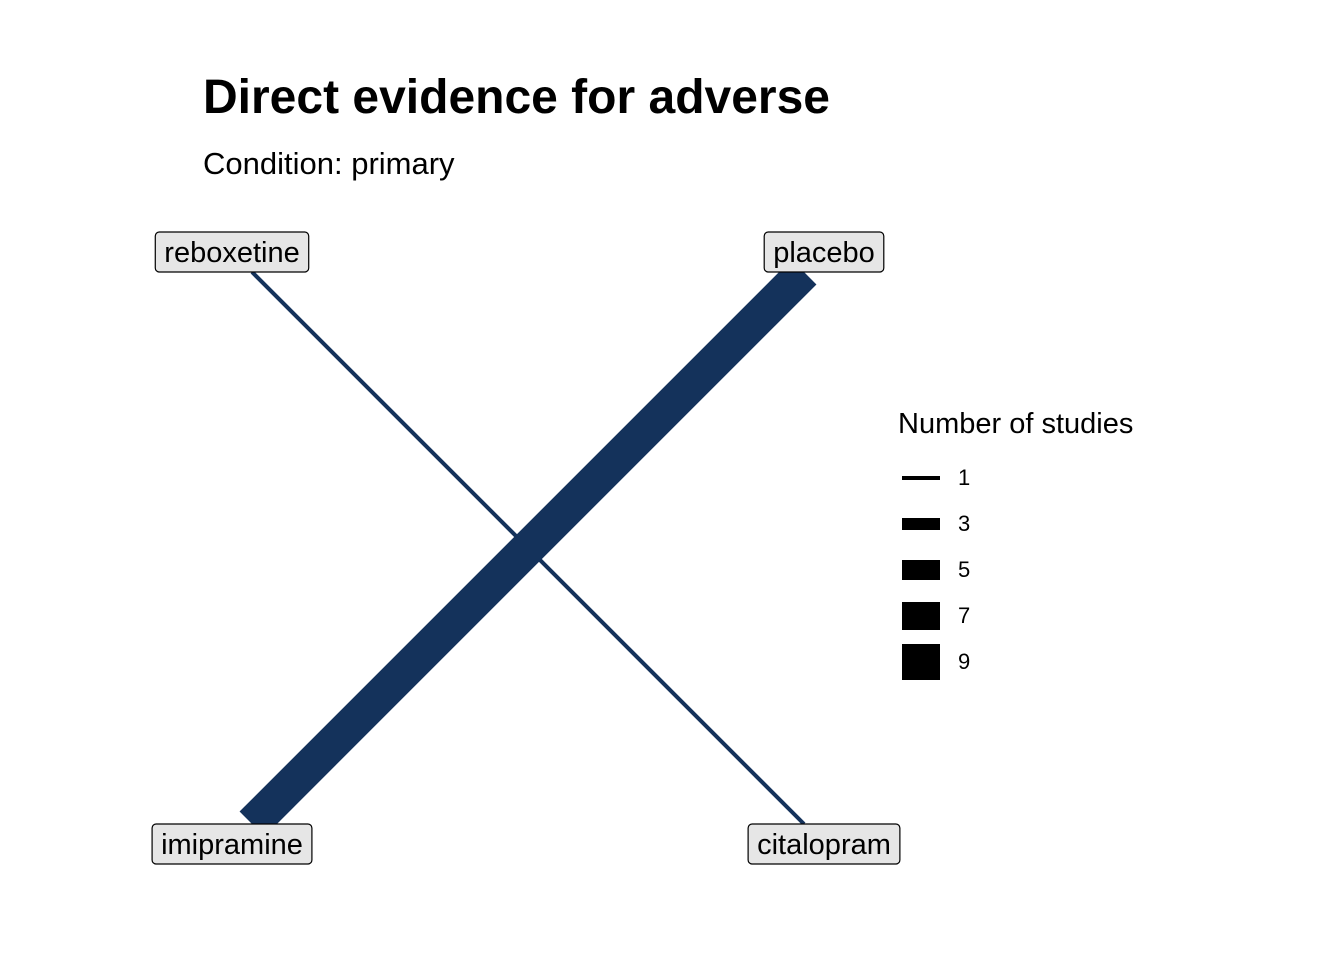 The height and width of the screenshot is (960, 1344). I want to click on legend-label: 3, so click(964, 523).